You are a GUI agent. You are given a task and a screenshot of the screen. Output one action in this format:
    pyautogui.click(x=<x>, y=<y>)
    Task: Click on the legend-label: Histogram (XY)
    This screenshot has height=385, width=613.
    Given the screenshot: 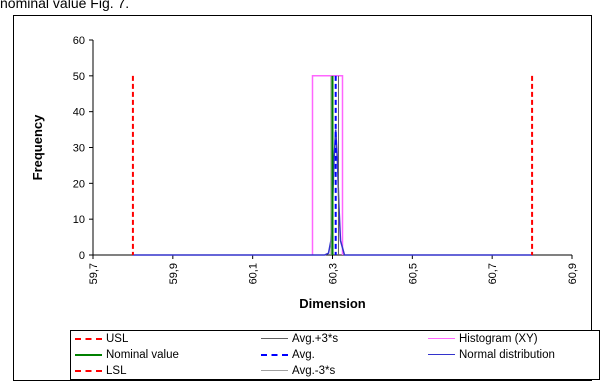 What is the action you would take?
    pyautogui.click(x=498, y=339)
    